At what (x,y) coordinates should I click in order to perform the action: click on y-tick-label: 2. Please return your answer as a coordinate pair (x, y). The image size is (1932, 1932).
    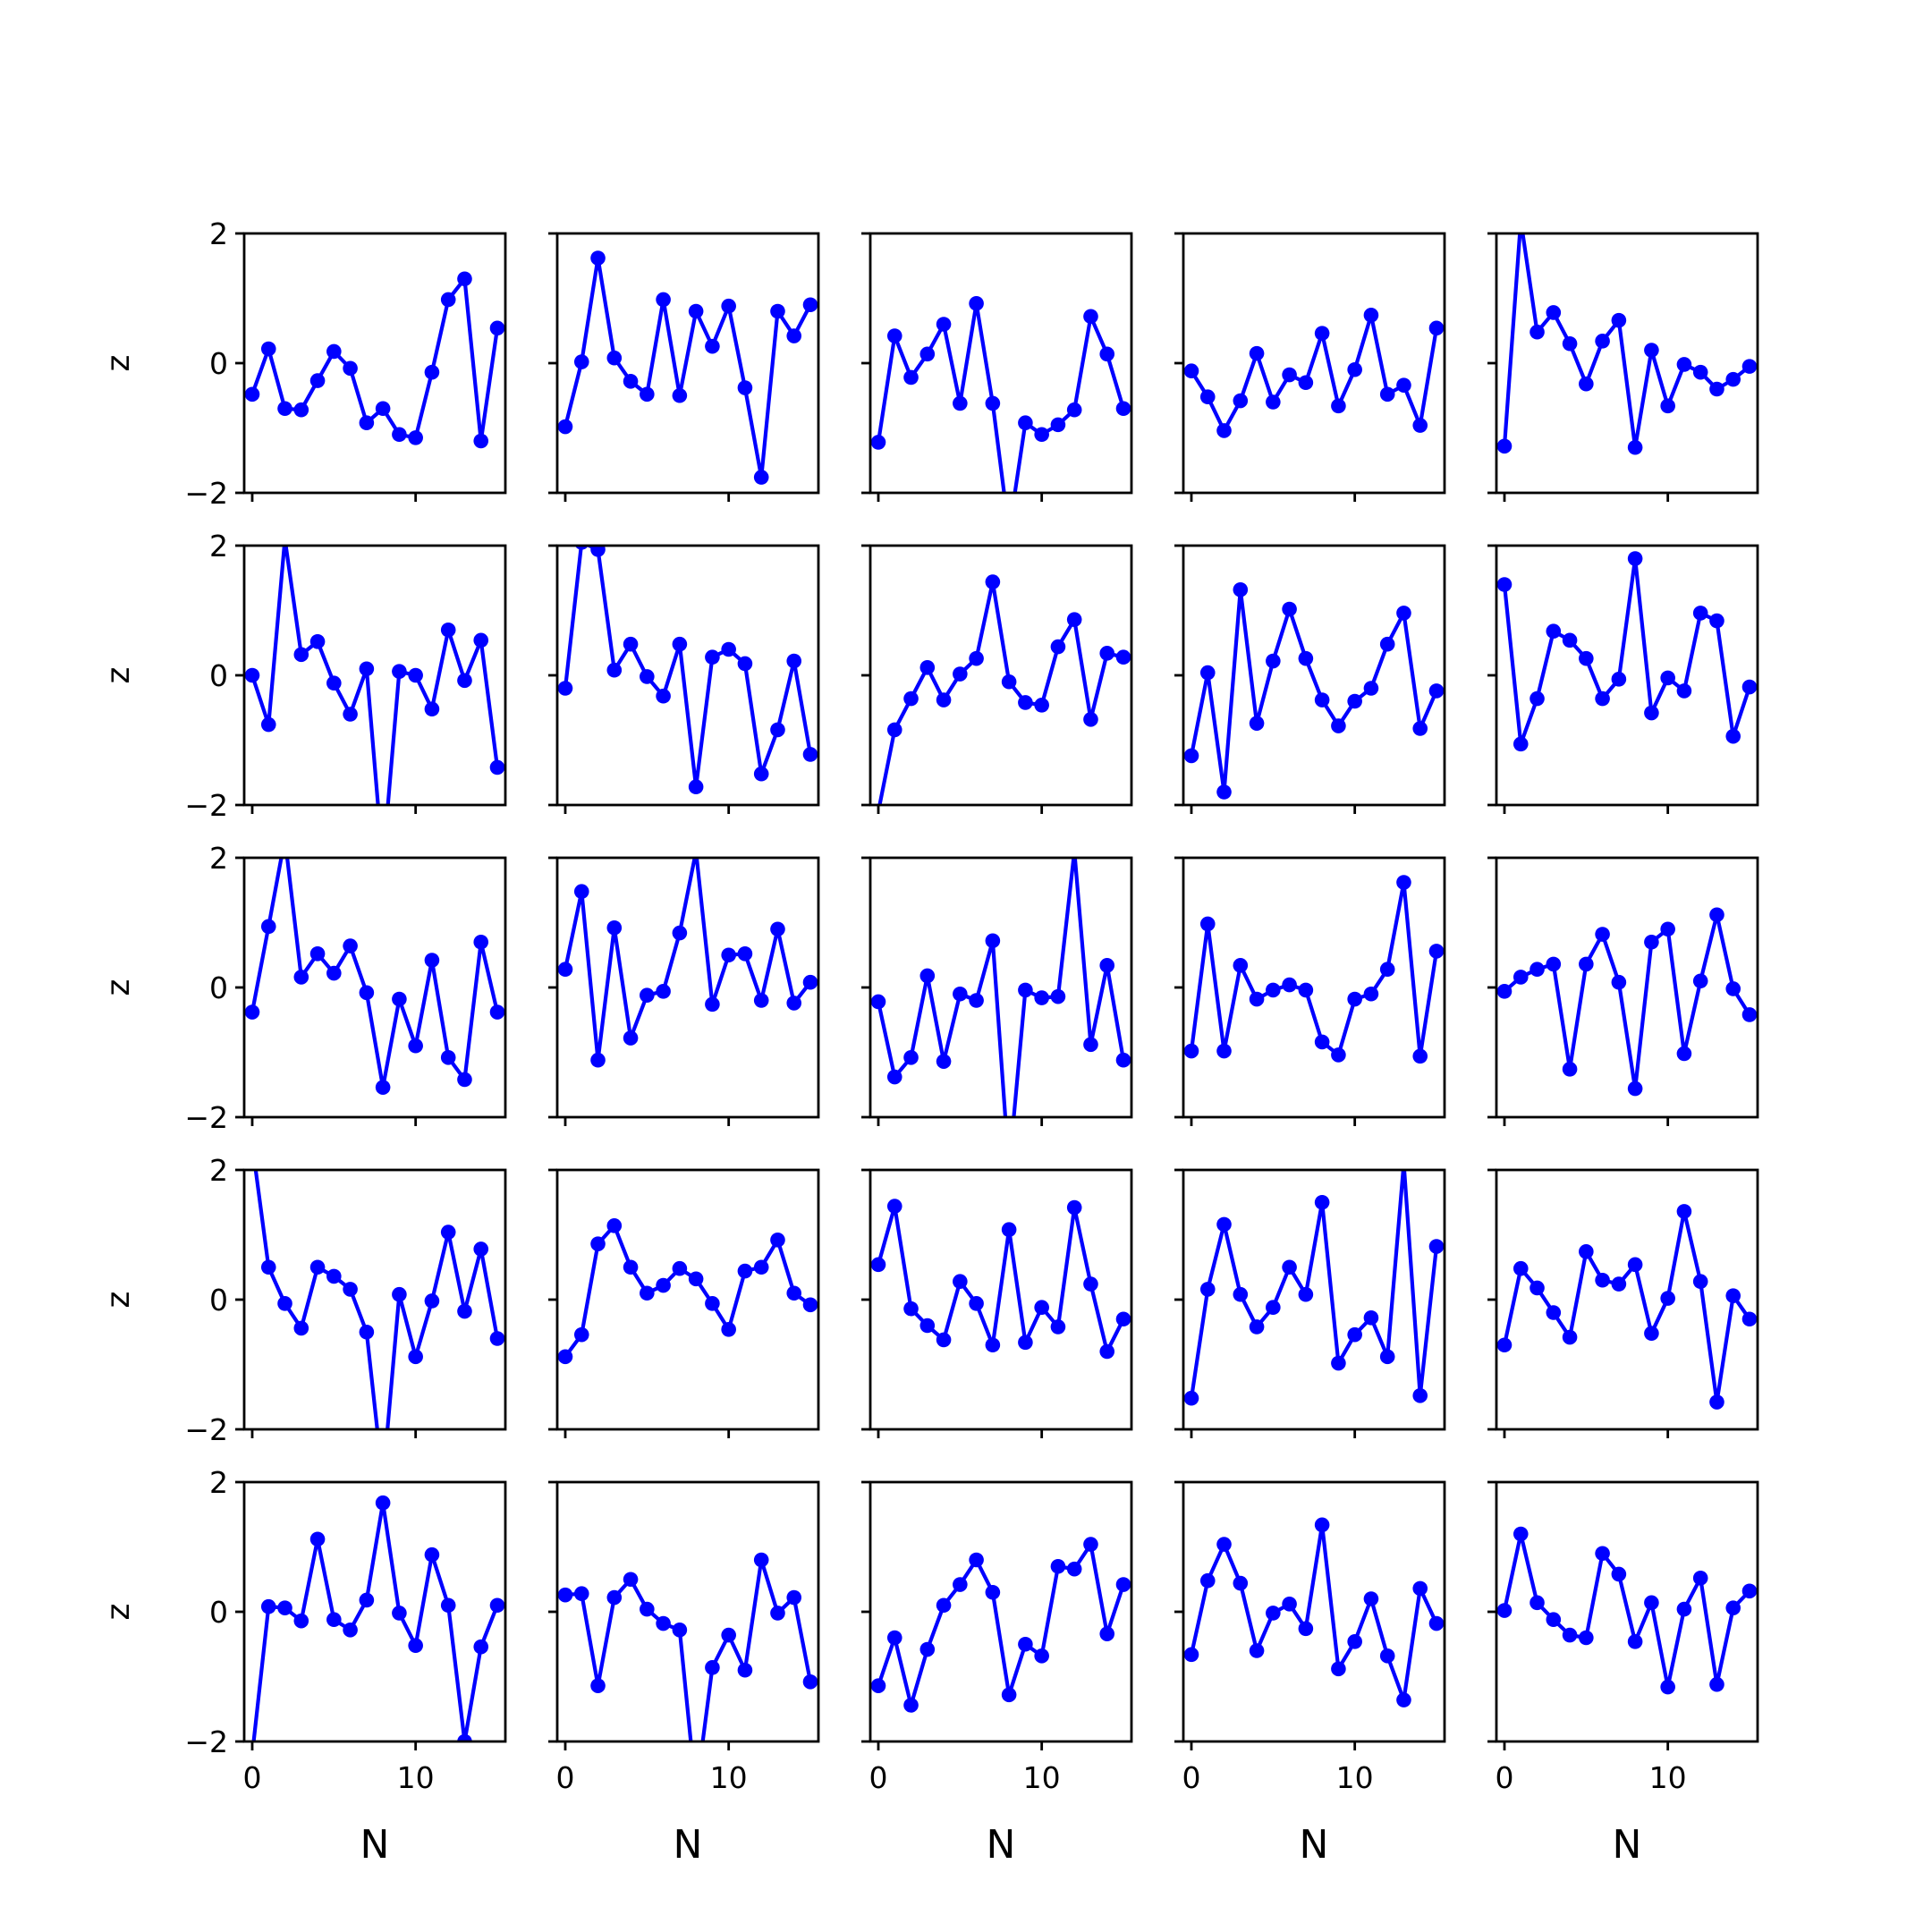
    Looking at the image, I should click on (218, 858).